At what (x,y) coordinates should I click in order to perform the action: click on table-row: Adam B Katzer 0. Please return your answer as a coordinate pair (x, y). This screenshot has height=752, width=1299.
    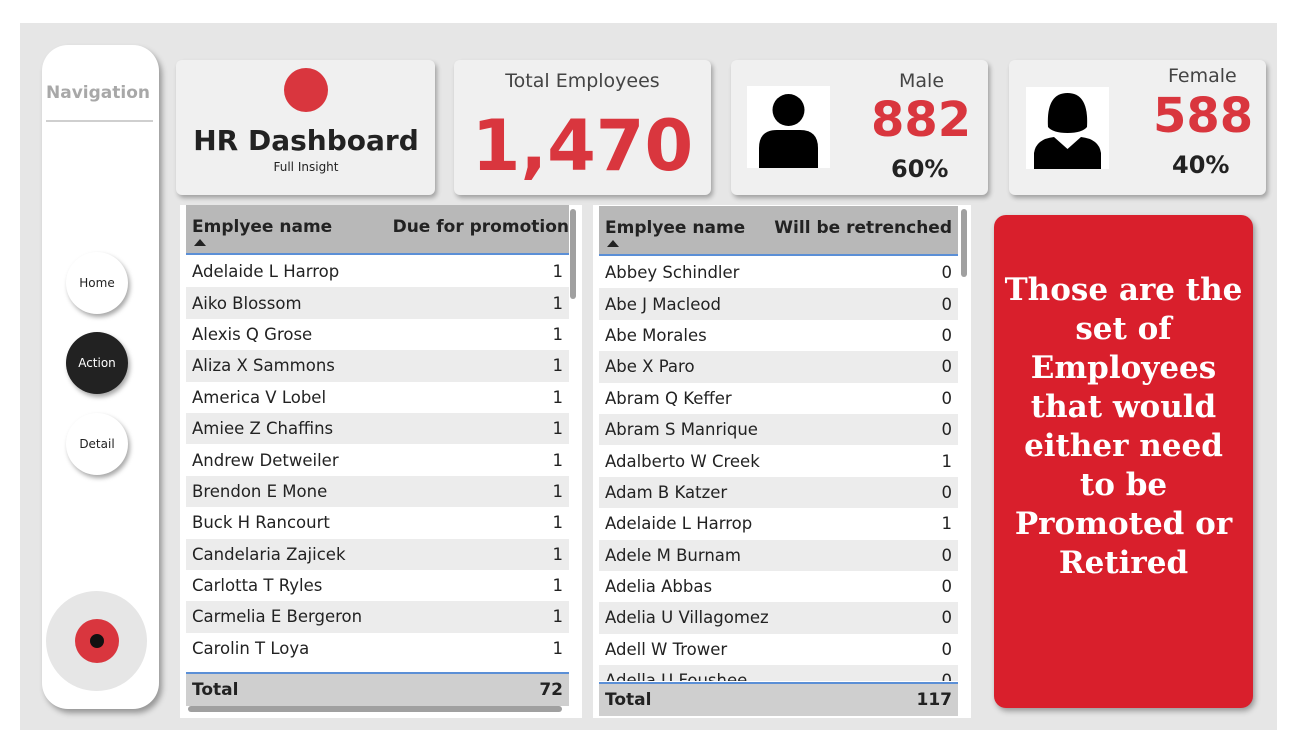
    Looking at the image, I should click on (778, 492).